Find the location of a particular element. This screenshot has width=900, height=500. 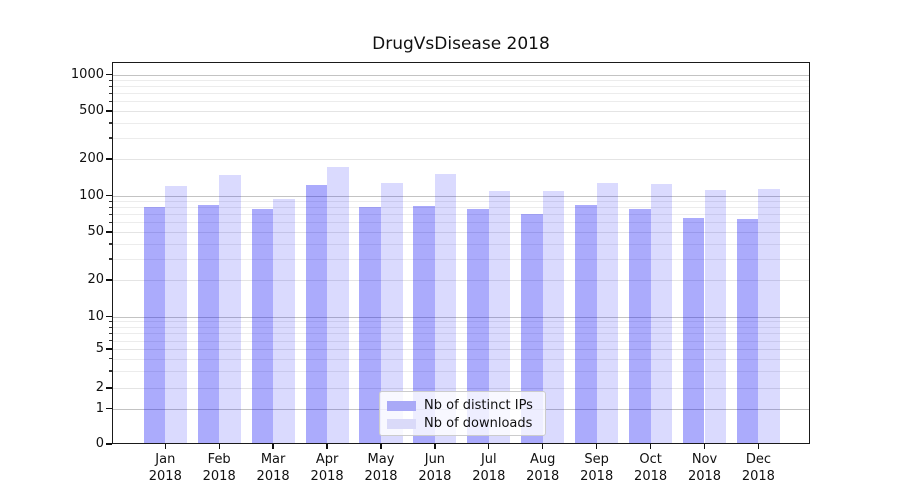

bar-downloads-aug is located at coordinates (553, 317).